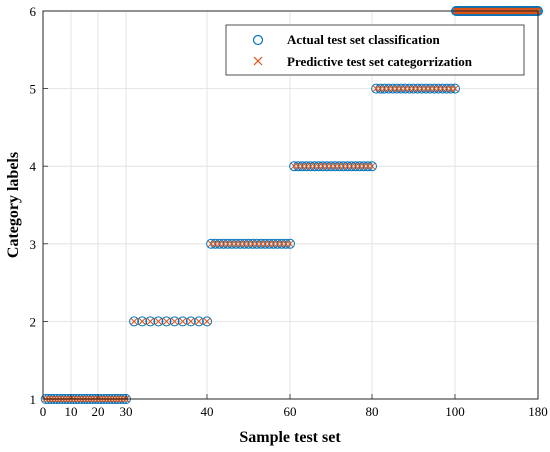 The width and height of the screenshot is (550, 452). Describe the element at coordinates (363, 39) in the screenshot. I see `legend-label-actual: Actual test set classification` at that location.